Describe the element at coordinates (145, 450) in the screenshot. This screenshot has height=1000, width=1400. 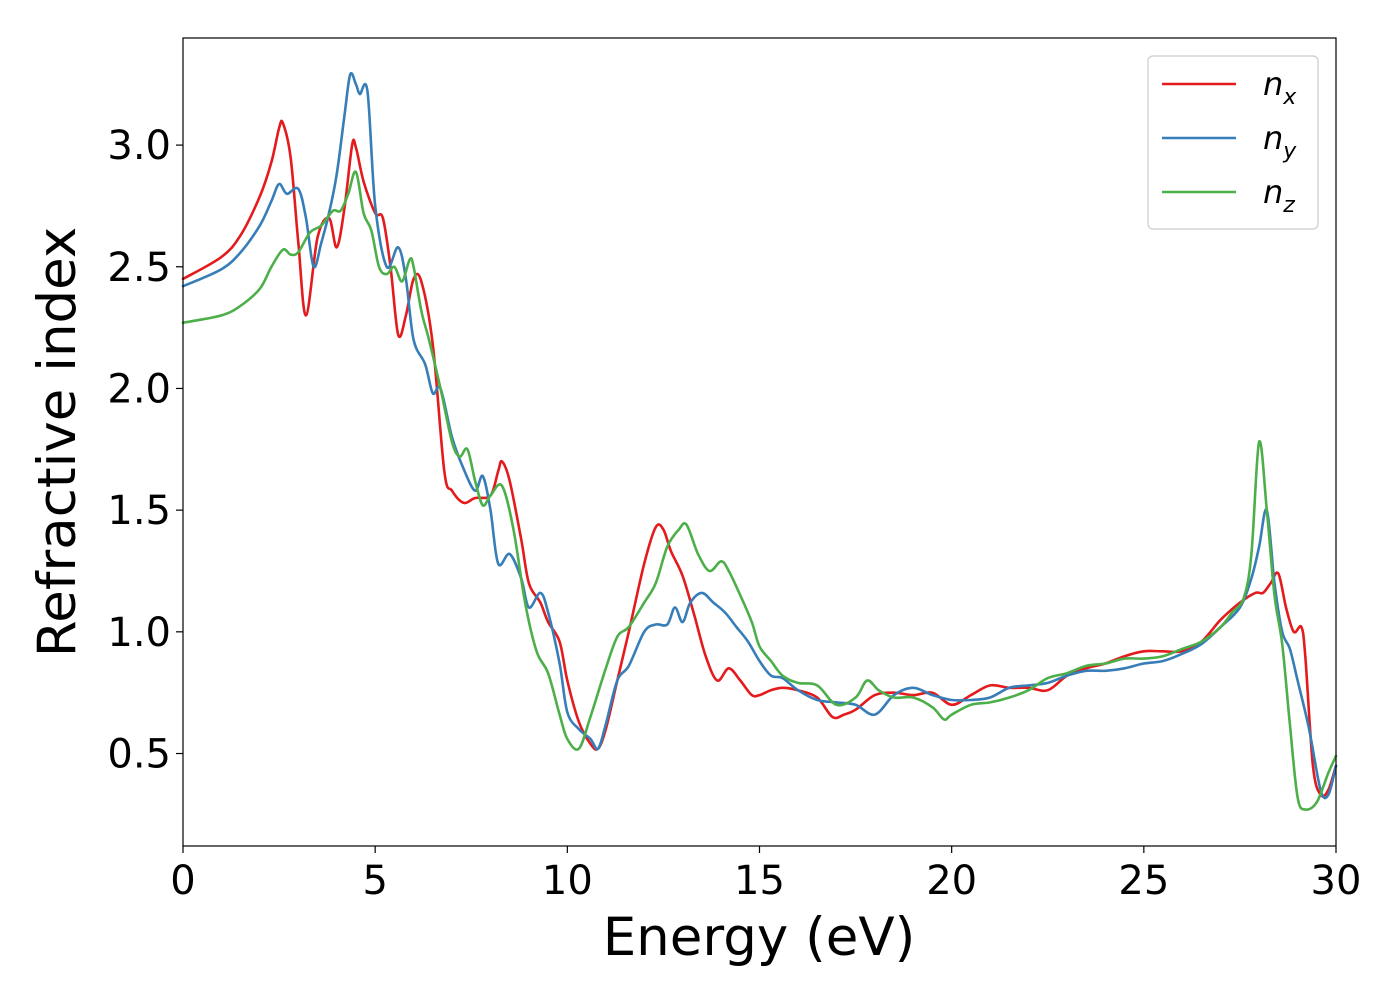
I see `y-axis-ticks: 0.5 1.0 1.5 2.0 2.5 3.0` at that location.